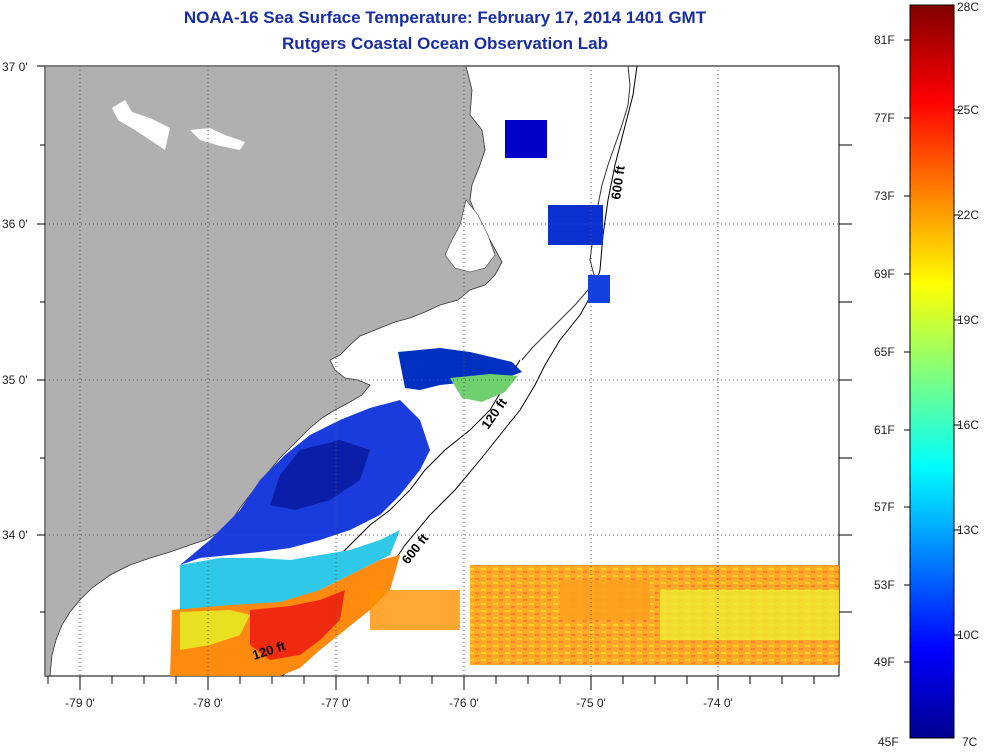  Describe the element at coordinates (968, 7) in the screenshot. I see `colorbar-label-28c: 28C` at that location.